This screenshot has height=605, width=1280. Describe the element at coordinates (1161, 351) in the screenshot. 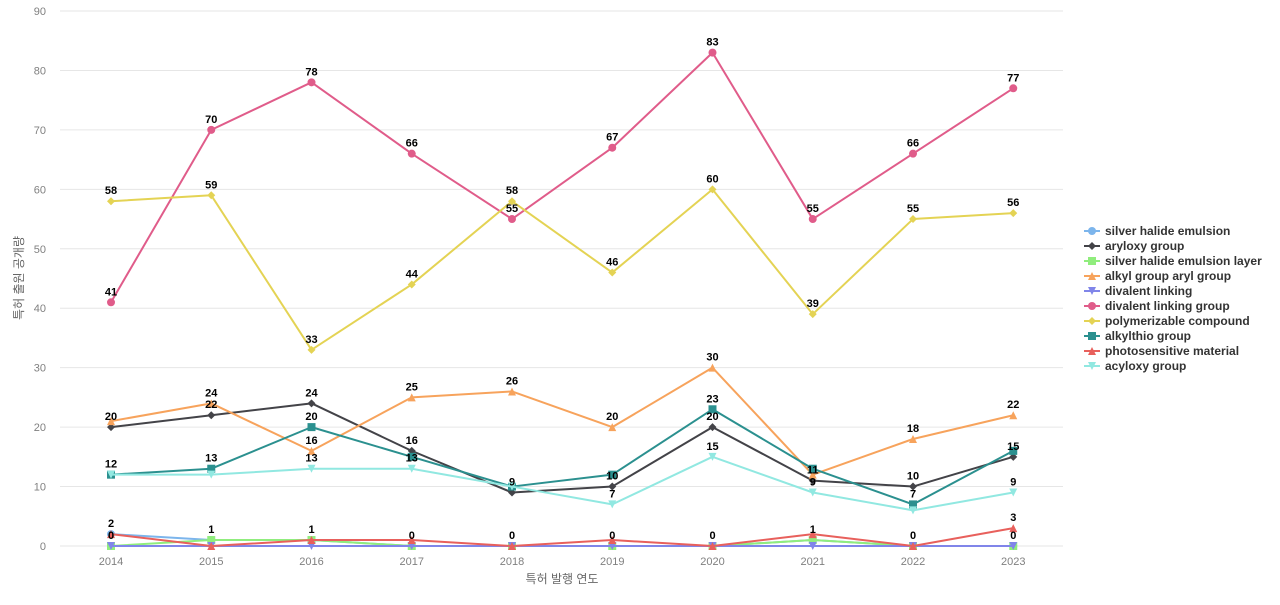

I see `legend-item: photosensitive material` at that location.